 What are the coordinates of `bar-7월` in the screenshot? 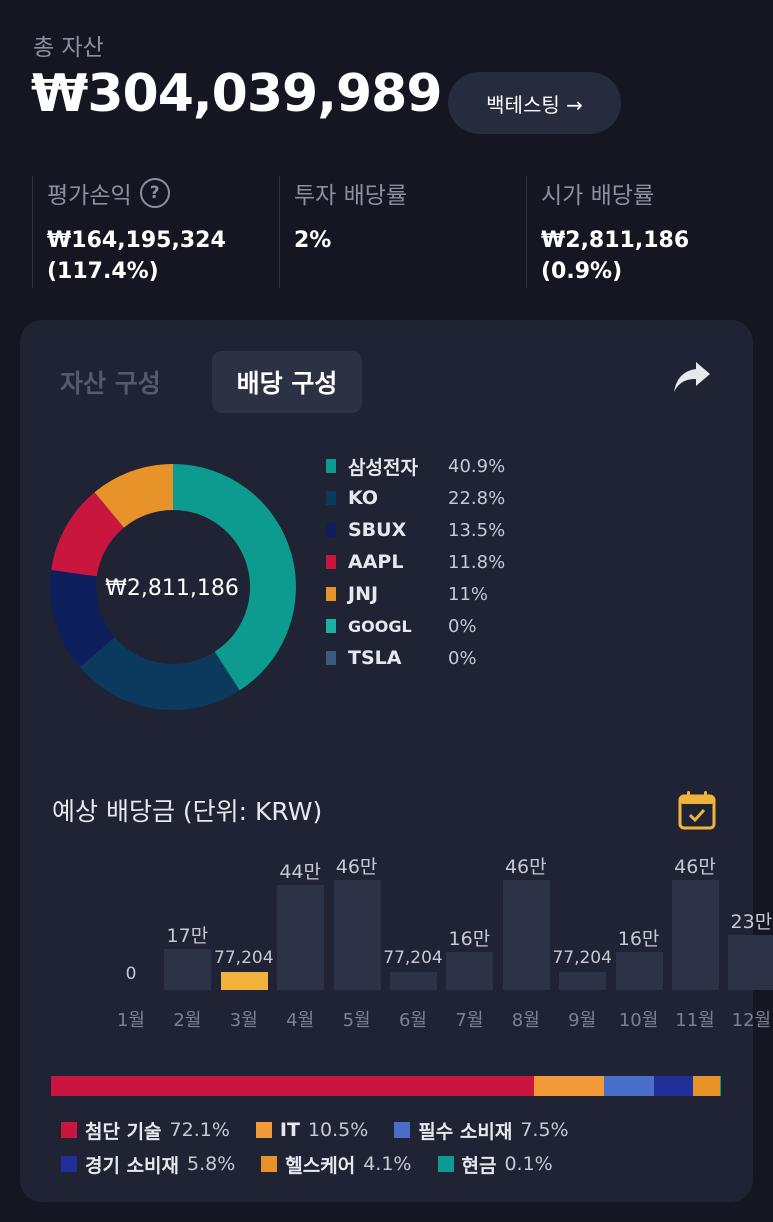 It's located at (470, 971).